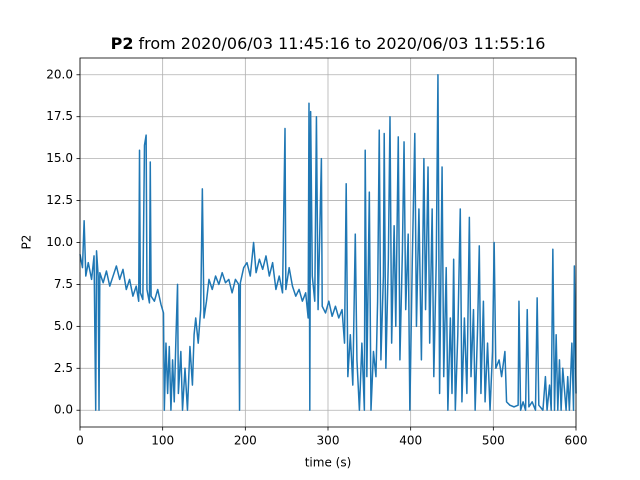  Describe the element at coordinates (59, 242) in the screenshot. I see `y-tick-label: 10.0` at that location.